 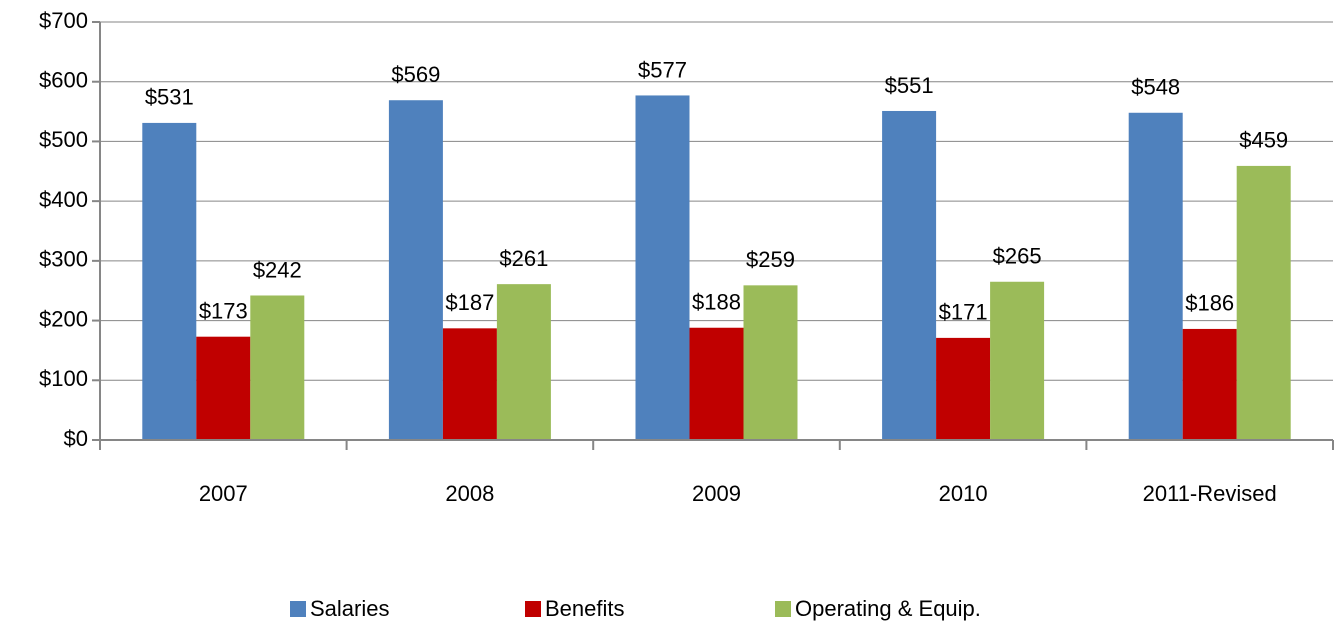 What do you see at coordinates (963, 312) in the screenshot?
I see `data-label: $171` at bounding box center [963, 312].